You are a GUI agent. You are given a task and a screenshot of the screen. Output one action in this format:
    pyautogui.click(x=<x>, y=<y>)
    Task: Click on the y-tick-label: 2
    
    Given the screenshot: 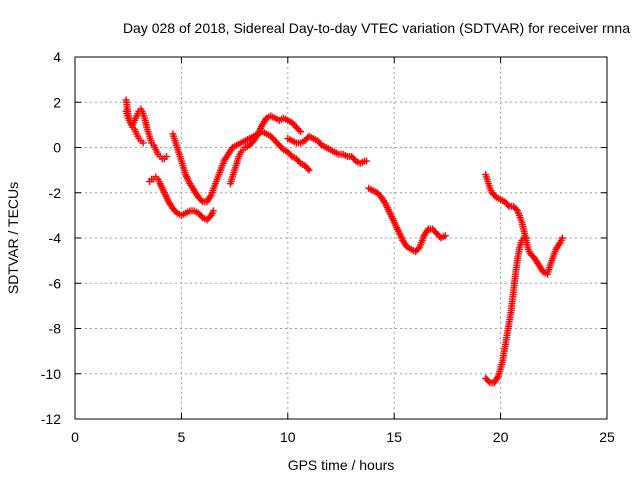 What is the action you would take?
    pyautogui.click(x=57, y=102)
    